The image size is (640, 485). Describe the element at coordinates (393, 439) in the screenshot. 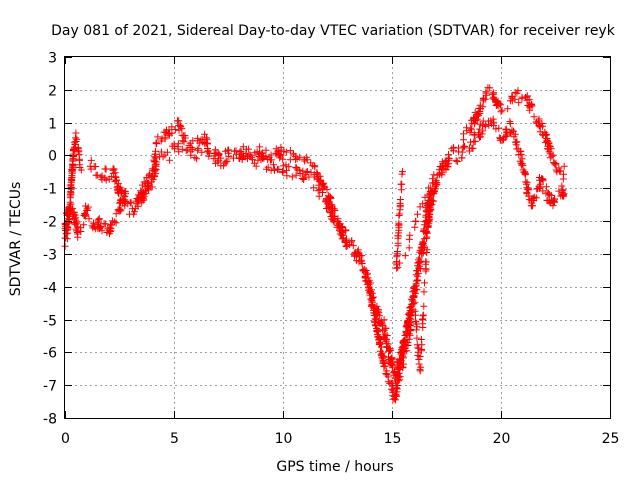

I see `x-tick-label: 15` at that location.